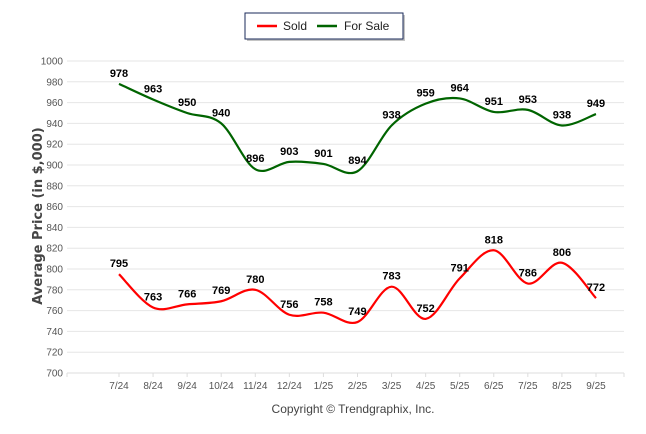 The width and height of the screenshot is (646, 434). What do you see at coordinates (289, 386) in the screenshot?
I see `x-tick-label: 12/24` at bounding box center [289, 386].